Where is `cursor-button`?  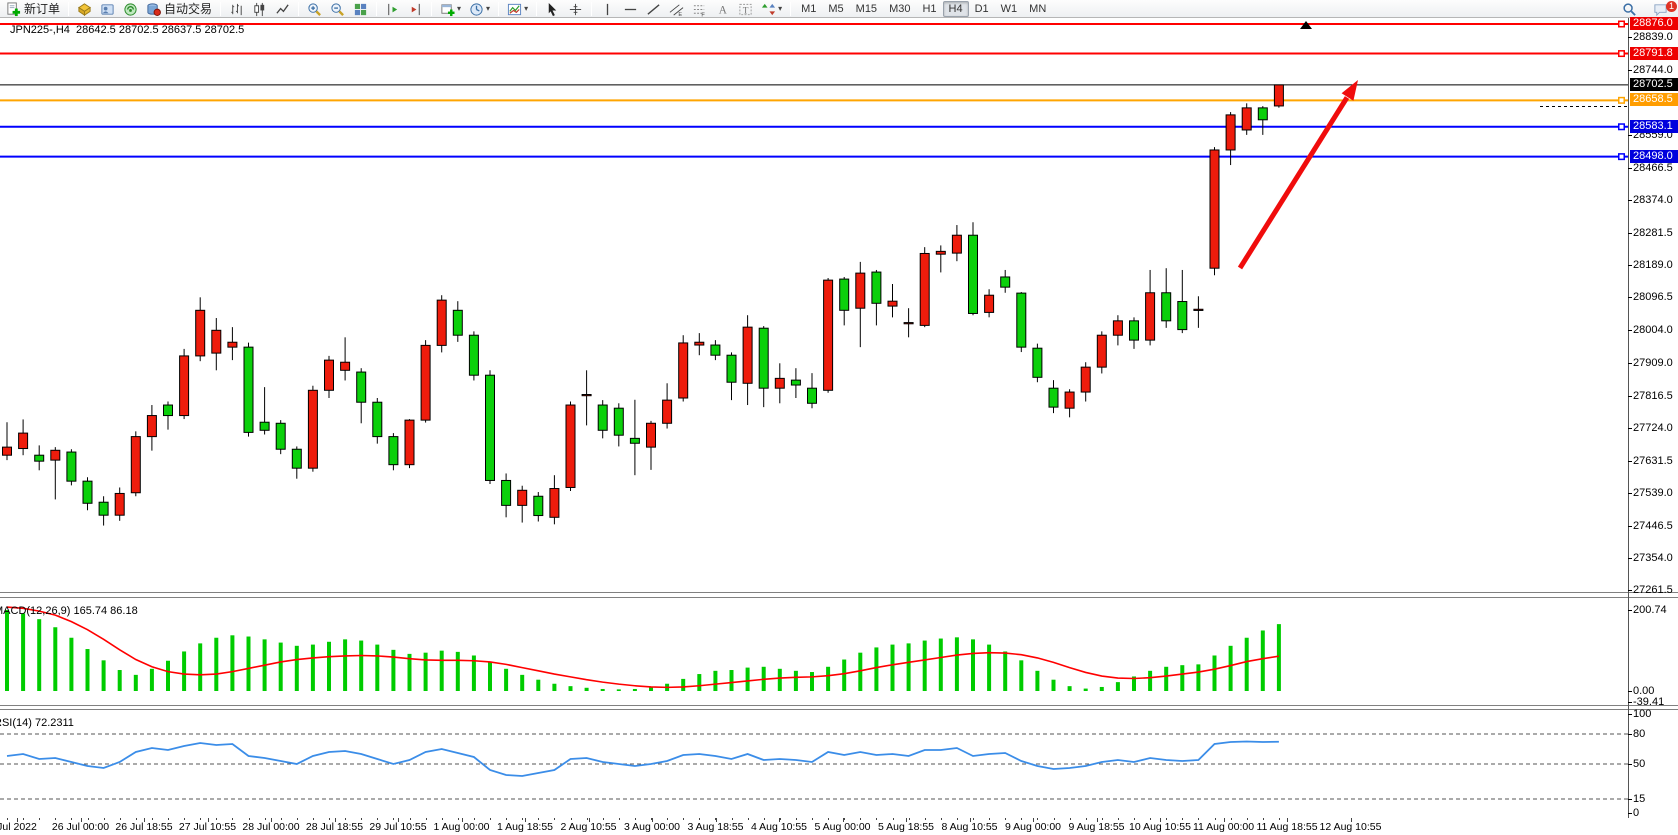
cursor-button is located at coordinates (552, 9).